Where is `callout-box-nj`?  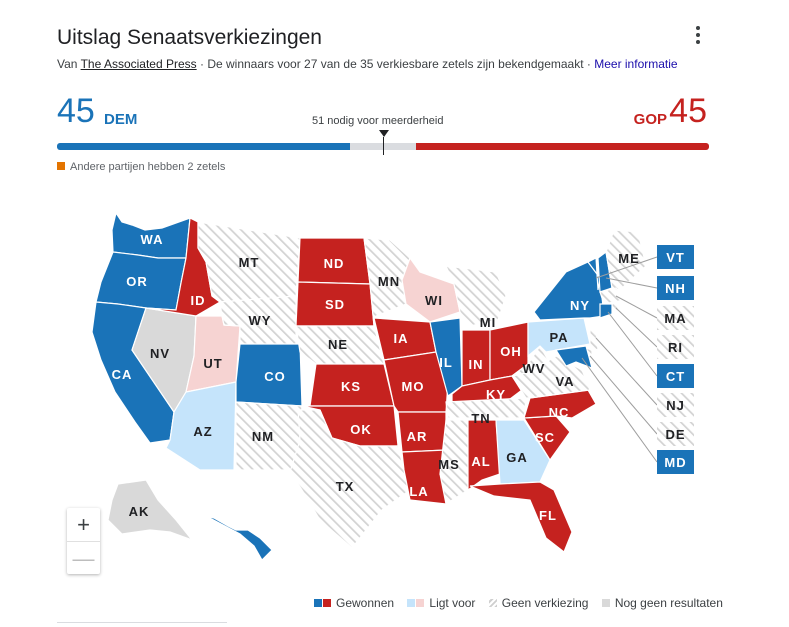 callout-box-nj is located at coordinates (675, 405).